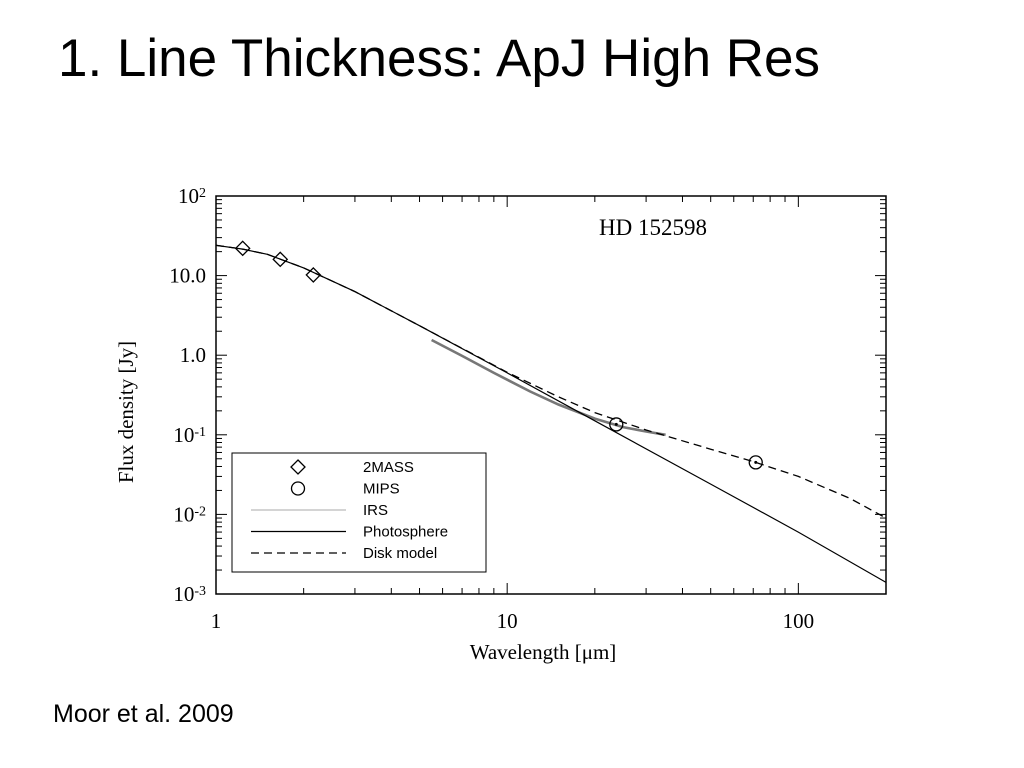 This screenshot has height=768, width=1024. I want to click on series-2mass, so click(278, 261).